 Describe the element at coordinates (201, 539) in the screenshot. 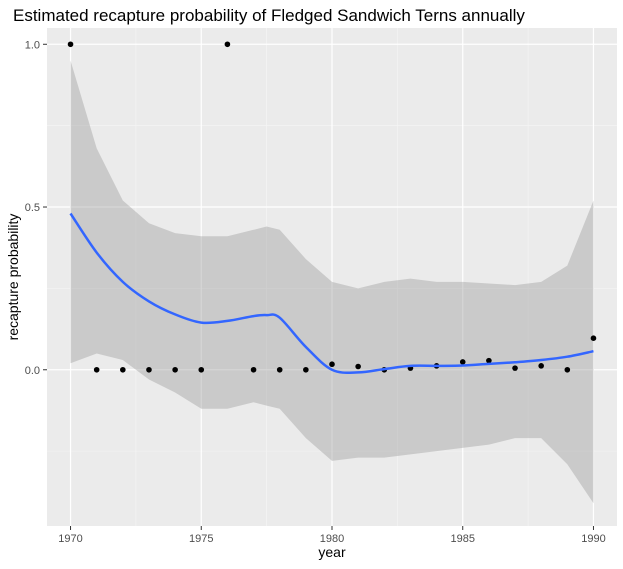

I see `x-tick-label: 1975` at that location.